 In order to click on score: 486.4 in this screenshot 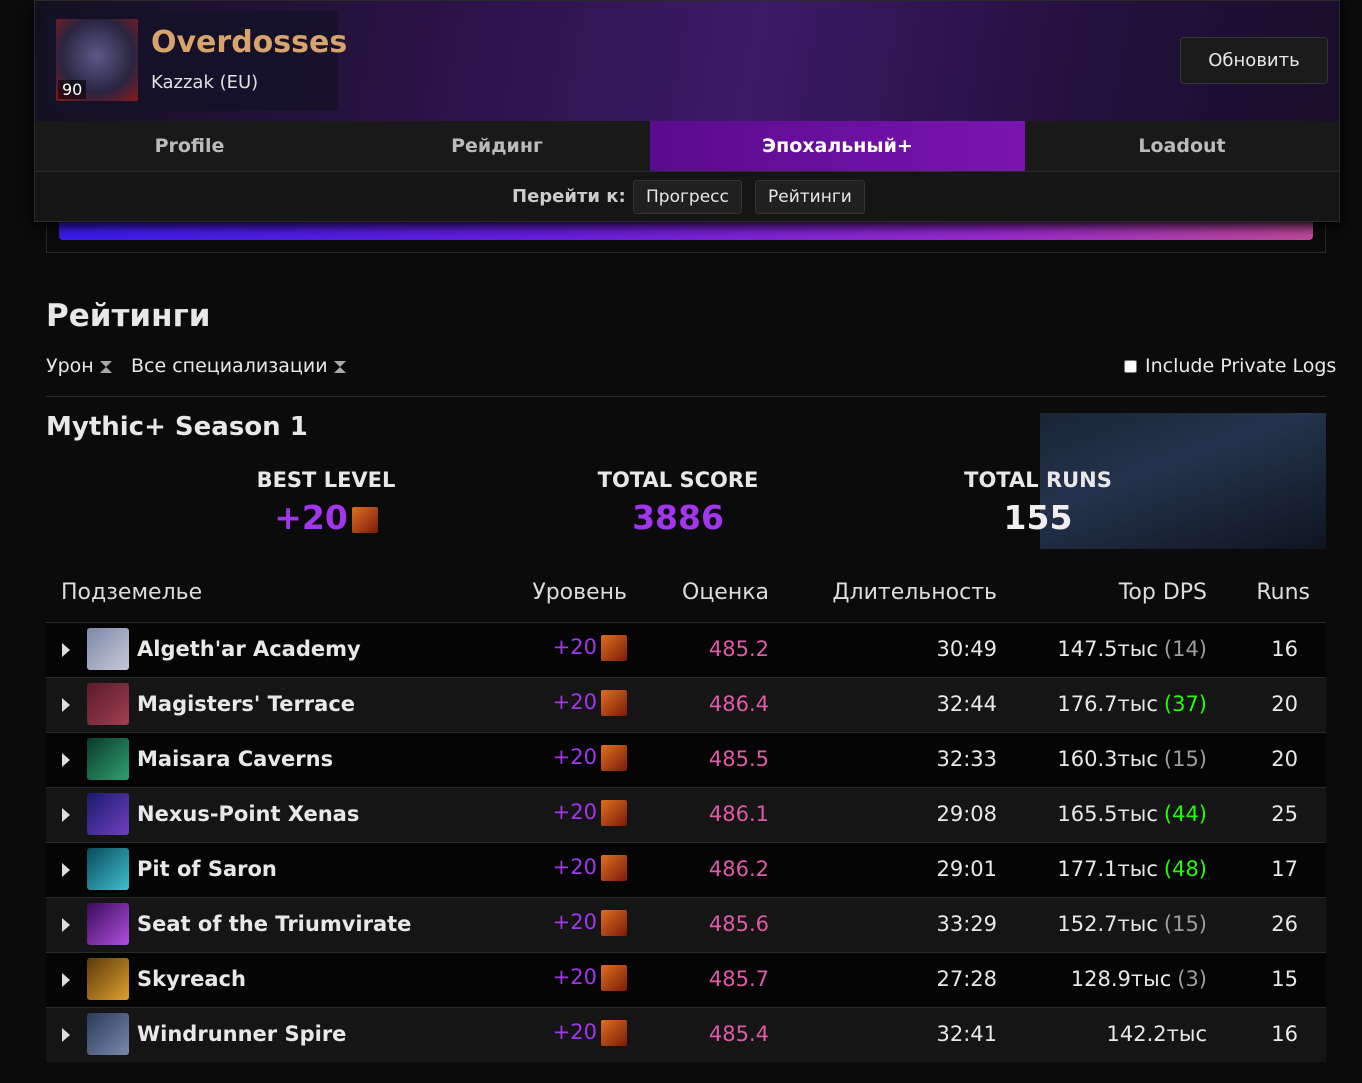, I will do `click(738, 704)`.